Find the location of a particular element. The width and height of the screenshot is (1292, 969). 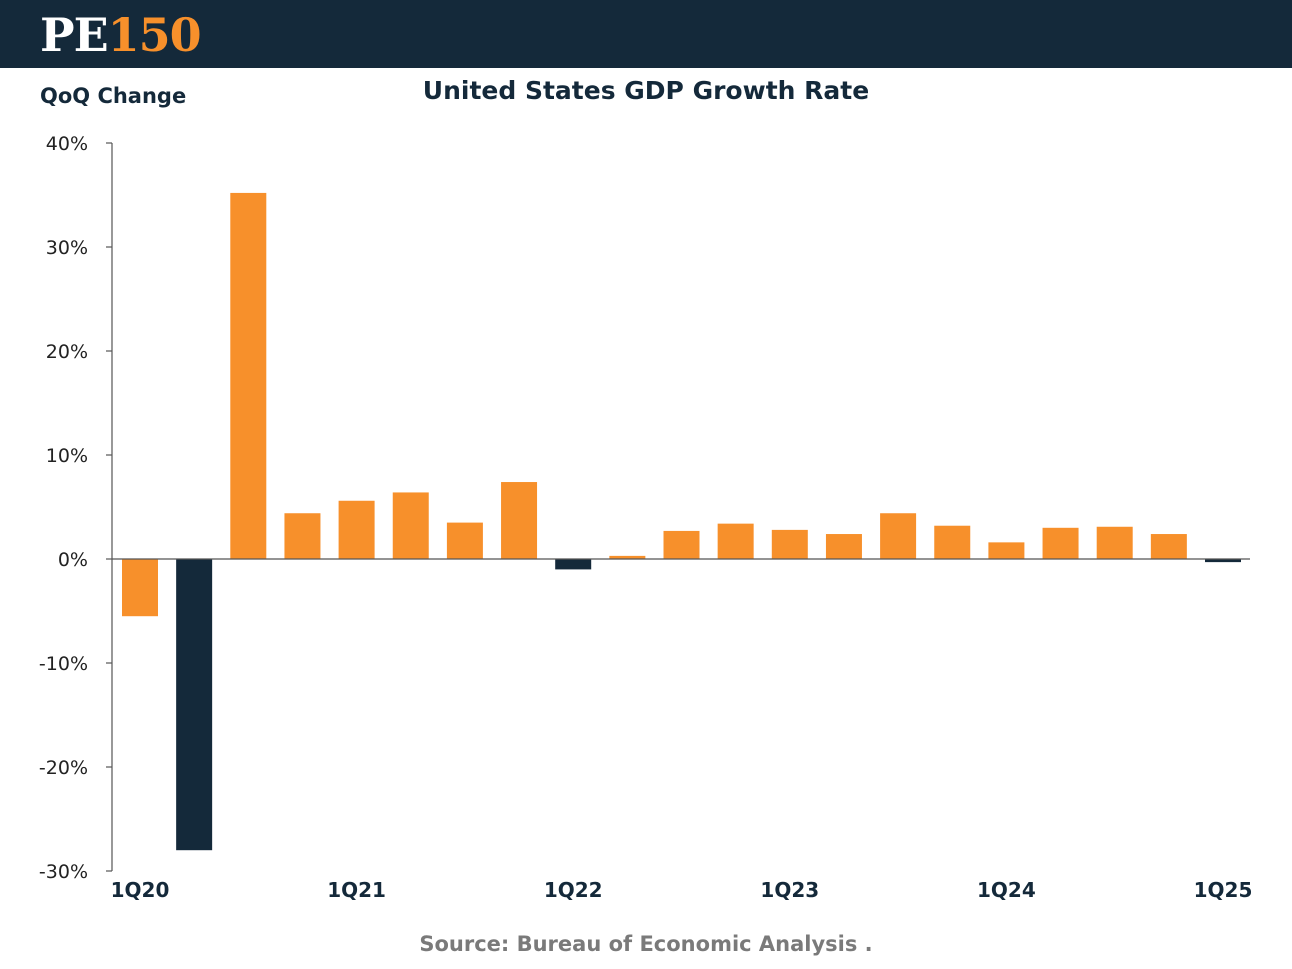

bar-3q23 is located at coordinates (898, 536).